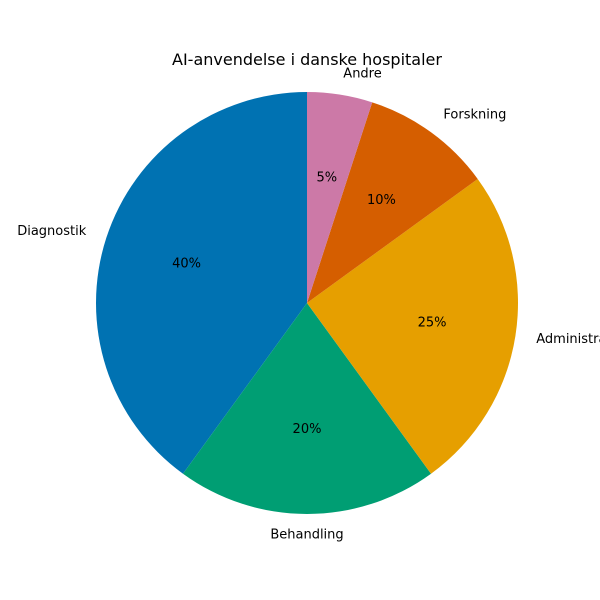  Describe the element at coordinates (381, 200) in the screenshot. I see `pct-label-forskning: 10%` at that location.